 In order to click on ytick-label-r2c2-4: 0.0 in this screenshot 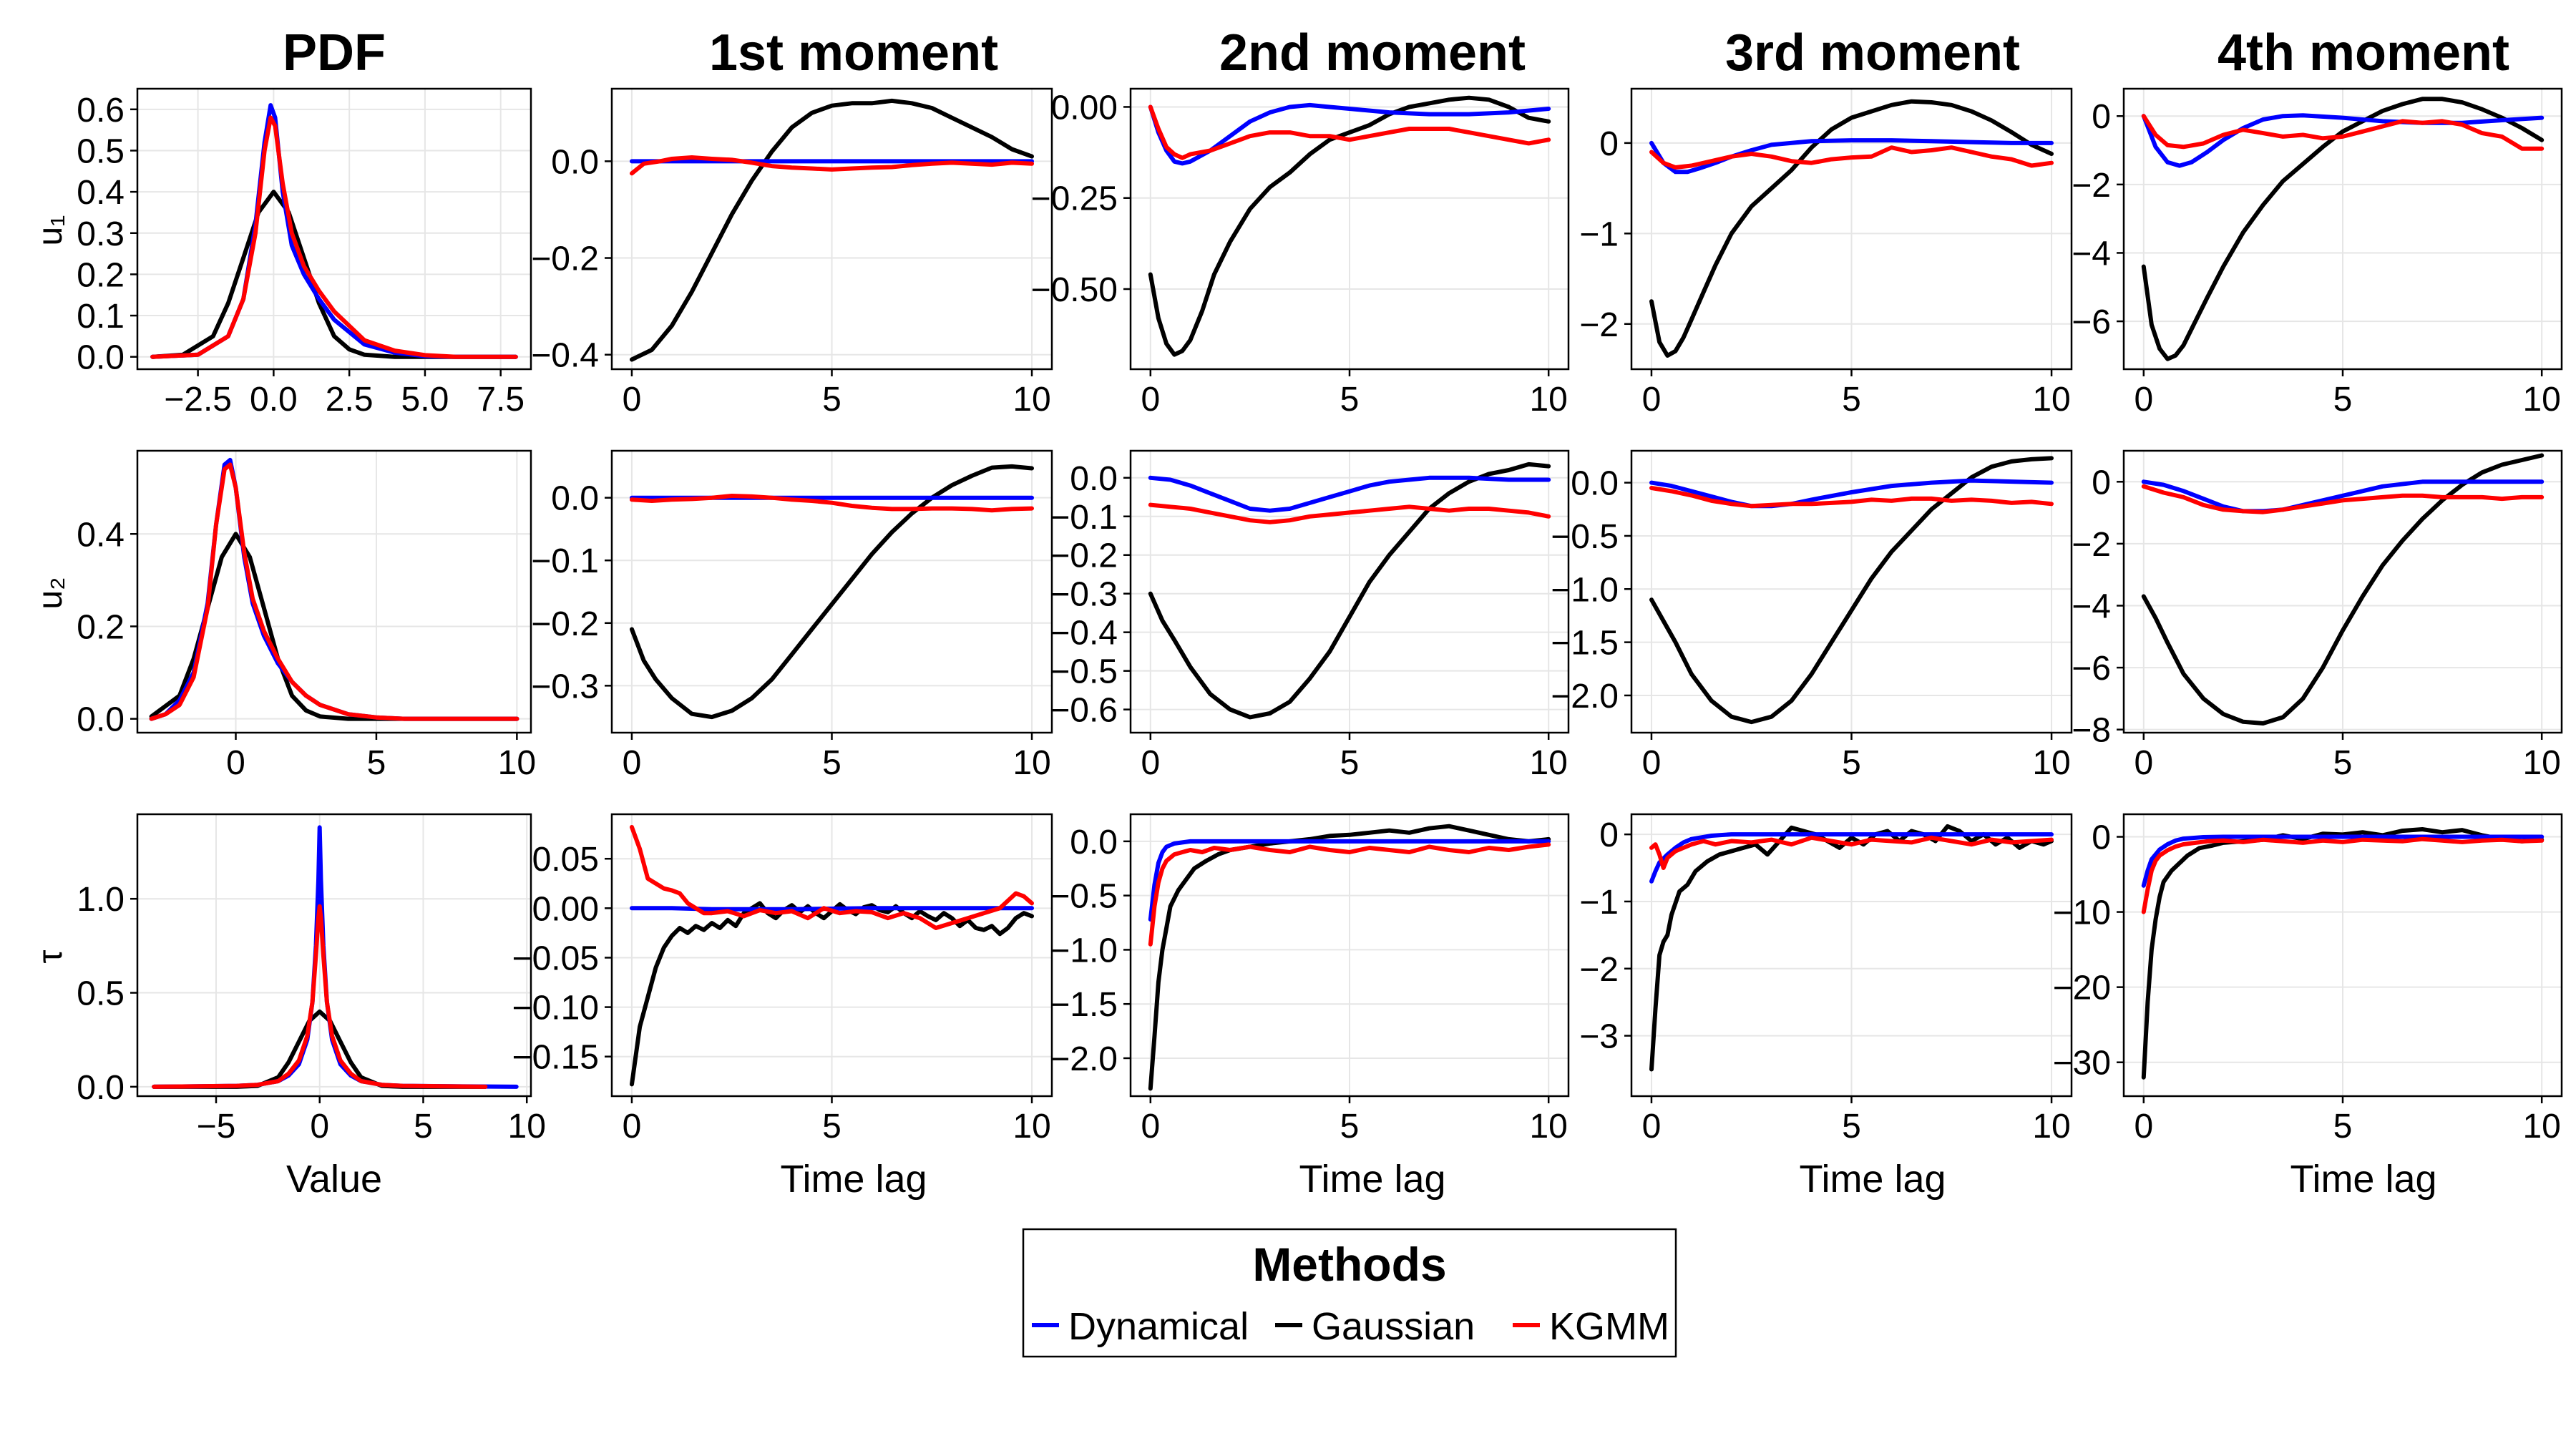, I will do `click(1094, 843)`.